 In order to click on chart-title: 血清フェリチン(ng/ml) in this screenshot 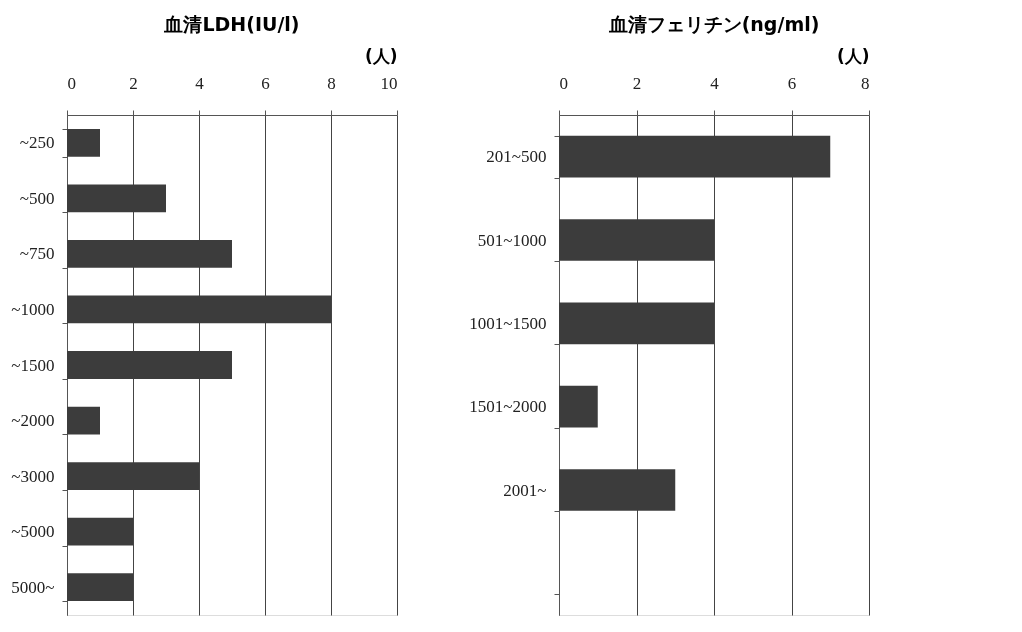, I will do `click(713, 24)`.